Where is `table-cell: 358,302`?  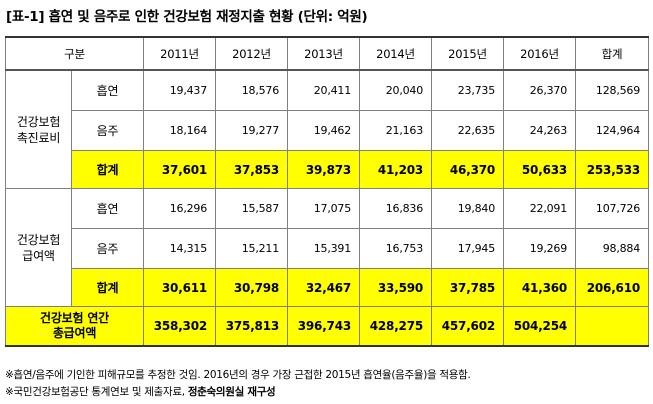
table-cell: 358,302 is located at coordinates (180, 326).